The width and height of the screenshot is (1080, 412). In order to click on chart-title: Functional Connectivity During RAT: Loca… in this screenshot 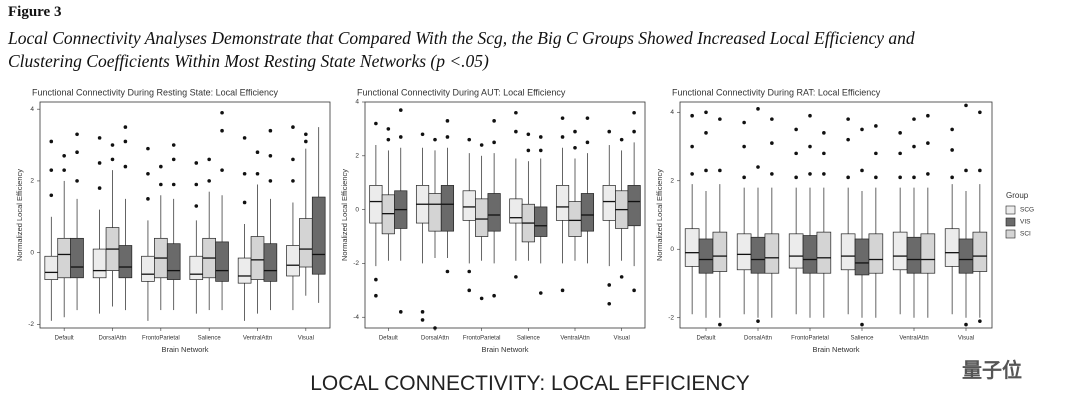, I will do `click(776, 92)`.